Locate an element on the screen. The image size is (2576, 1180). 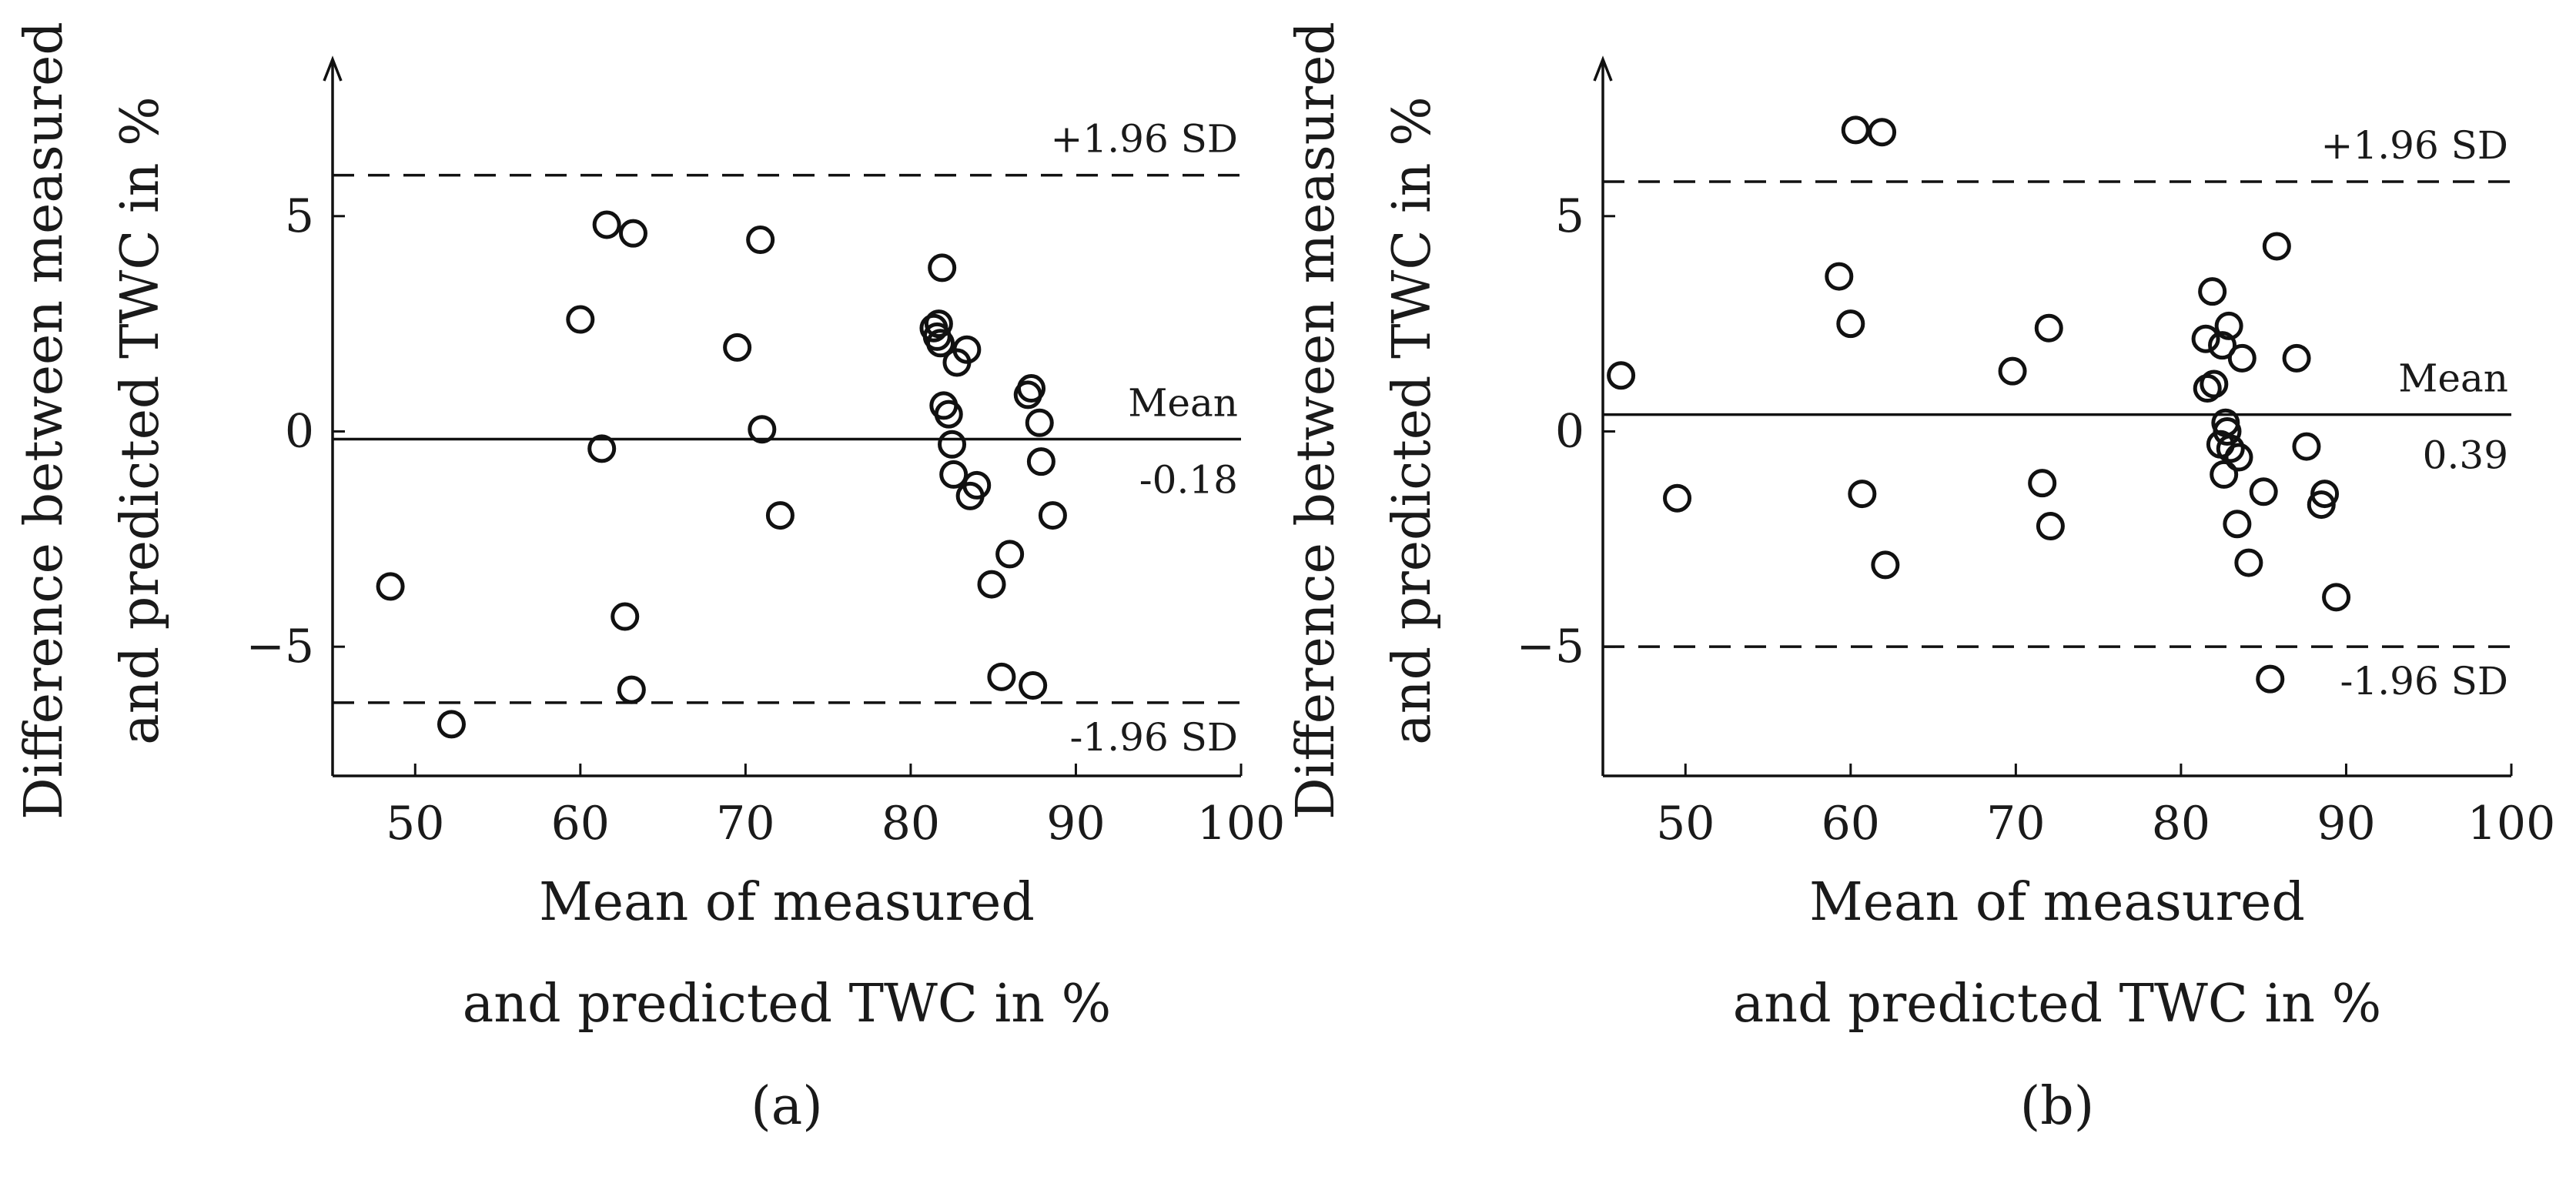
mean-value-label: 0.39 is located at coordinates (2466, 455).